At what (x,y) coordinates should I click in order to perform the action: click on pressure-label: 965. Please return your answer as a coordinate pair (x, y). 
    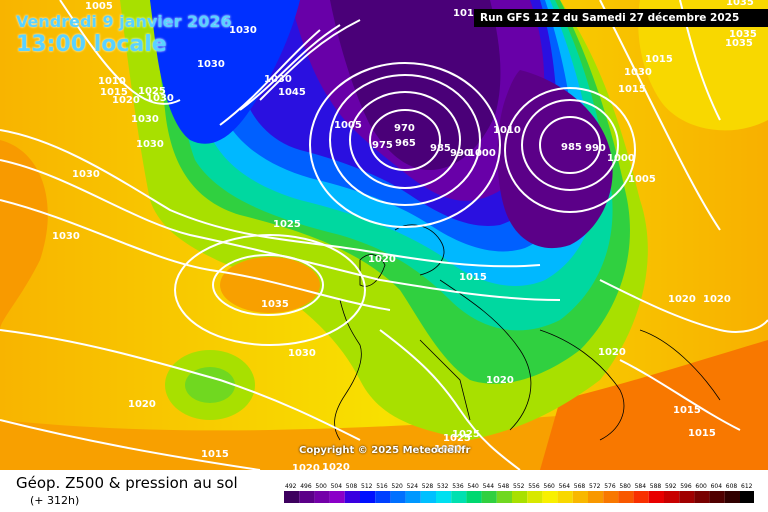
    Looking at the image, I should click on (405, 143).